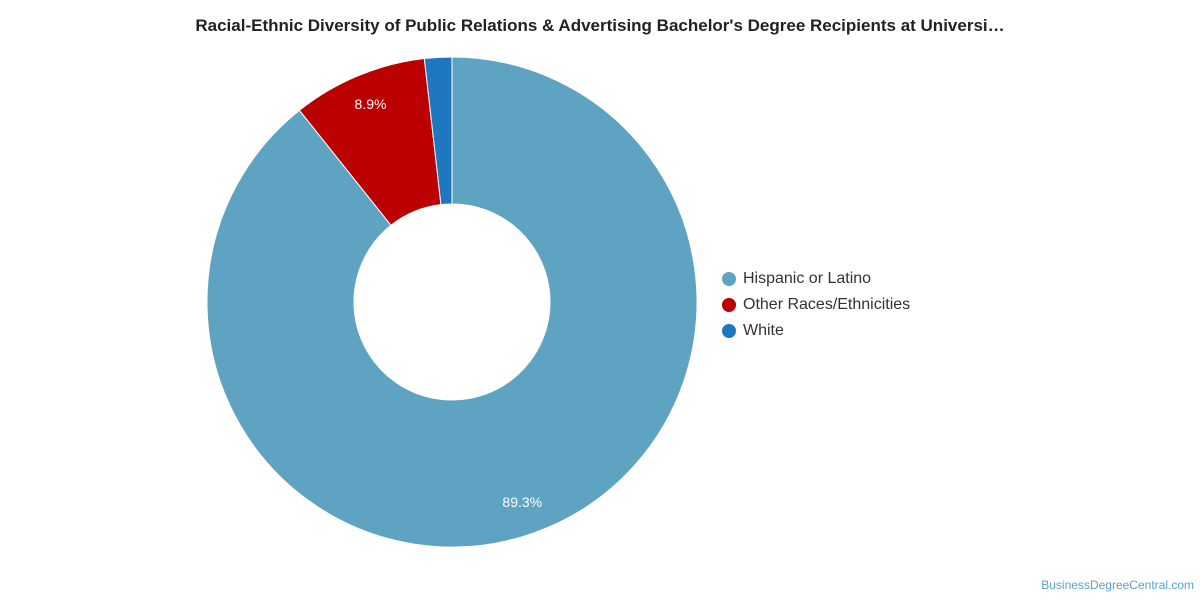  I want to click on legend-label-white: White, so click(763, 330).